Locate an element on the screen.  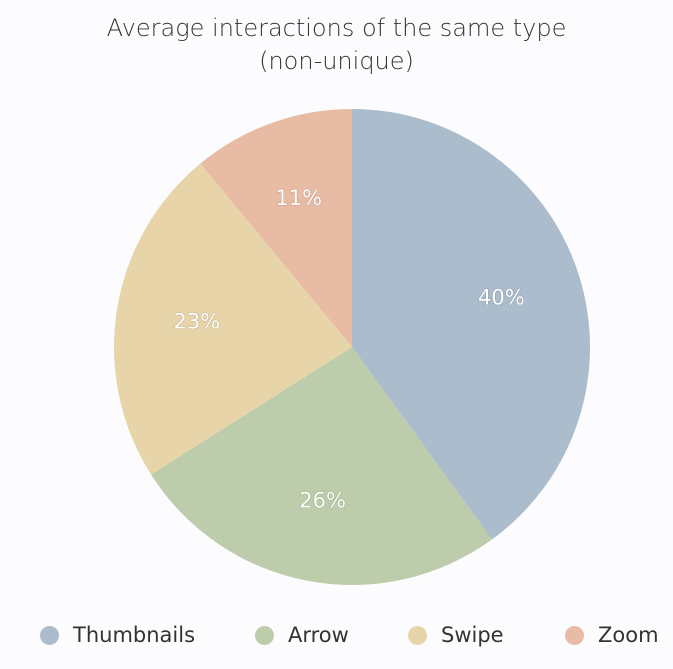
slice-label-zoom: 11% is located at coordinates (298, 198).